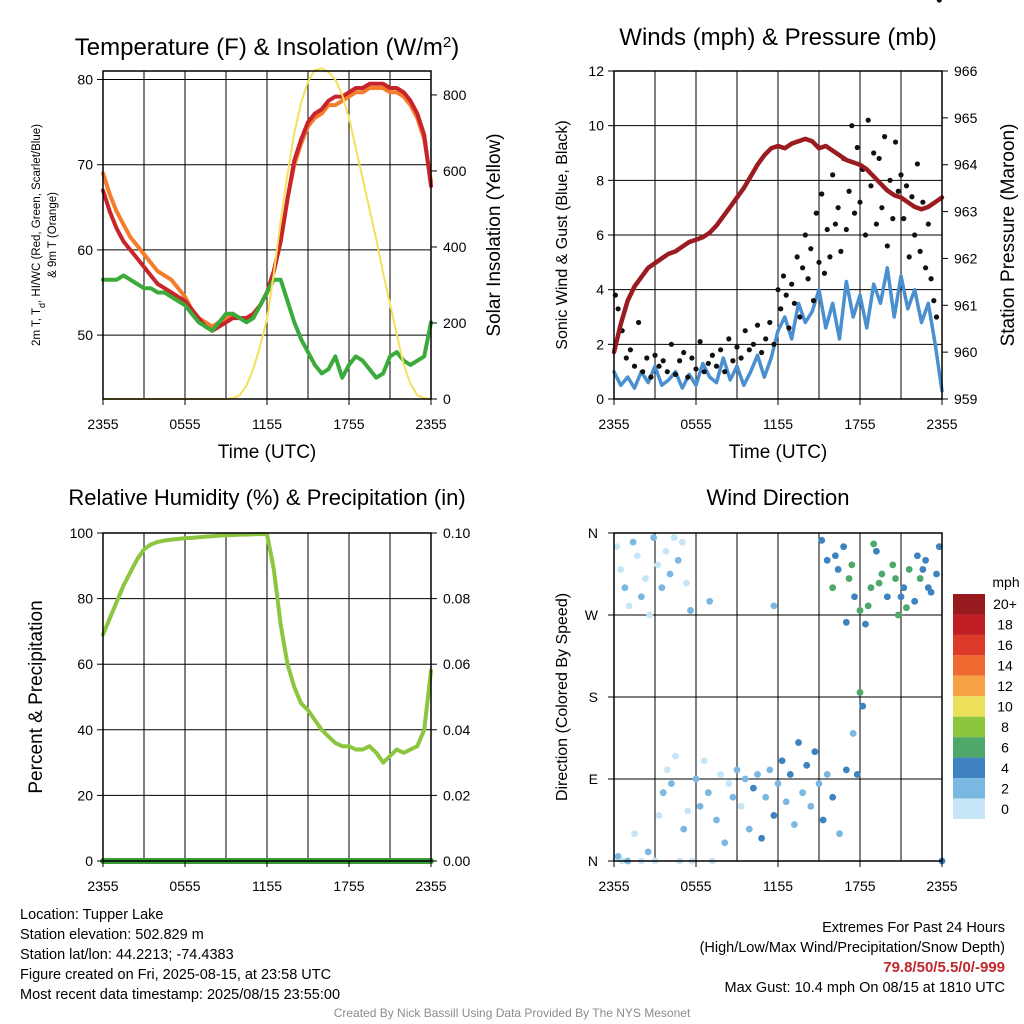  Describe the element at coordinates (864, 988) in the screenshot. I see `max-gust: Max Gust: 10.4 mph On 08/15 at 1810 UTC` at that location.